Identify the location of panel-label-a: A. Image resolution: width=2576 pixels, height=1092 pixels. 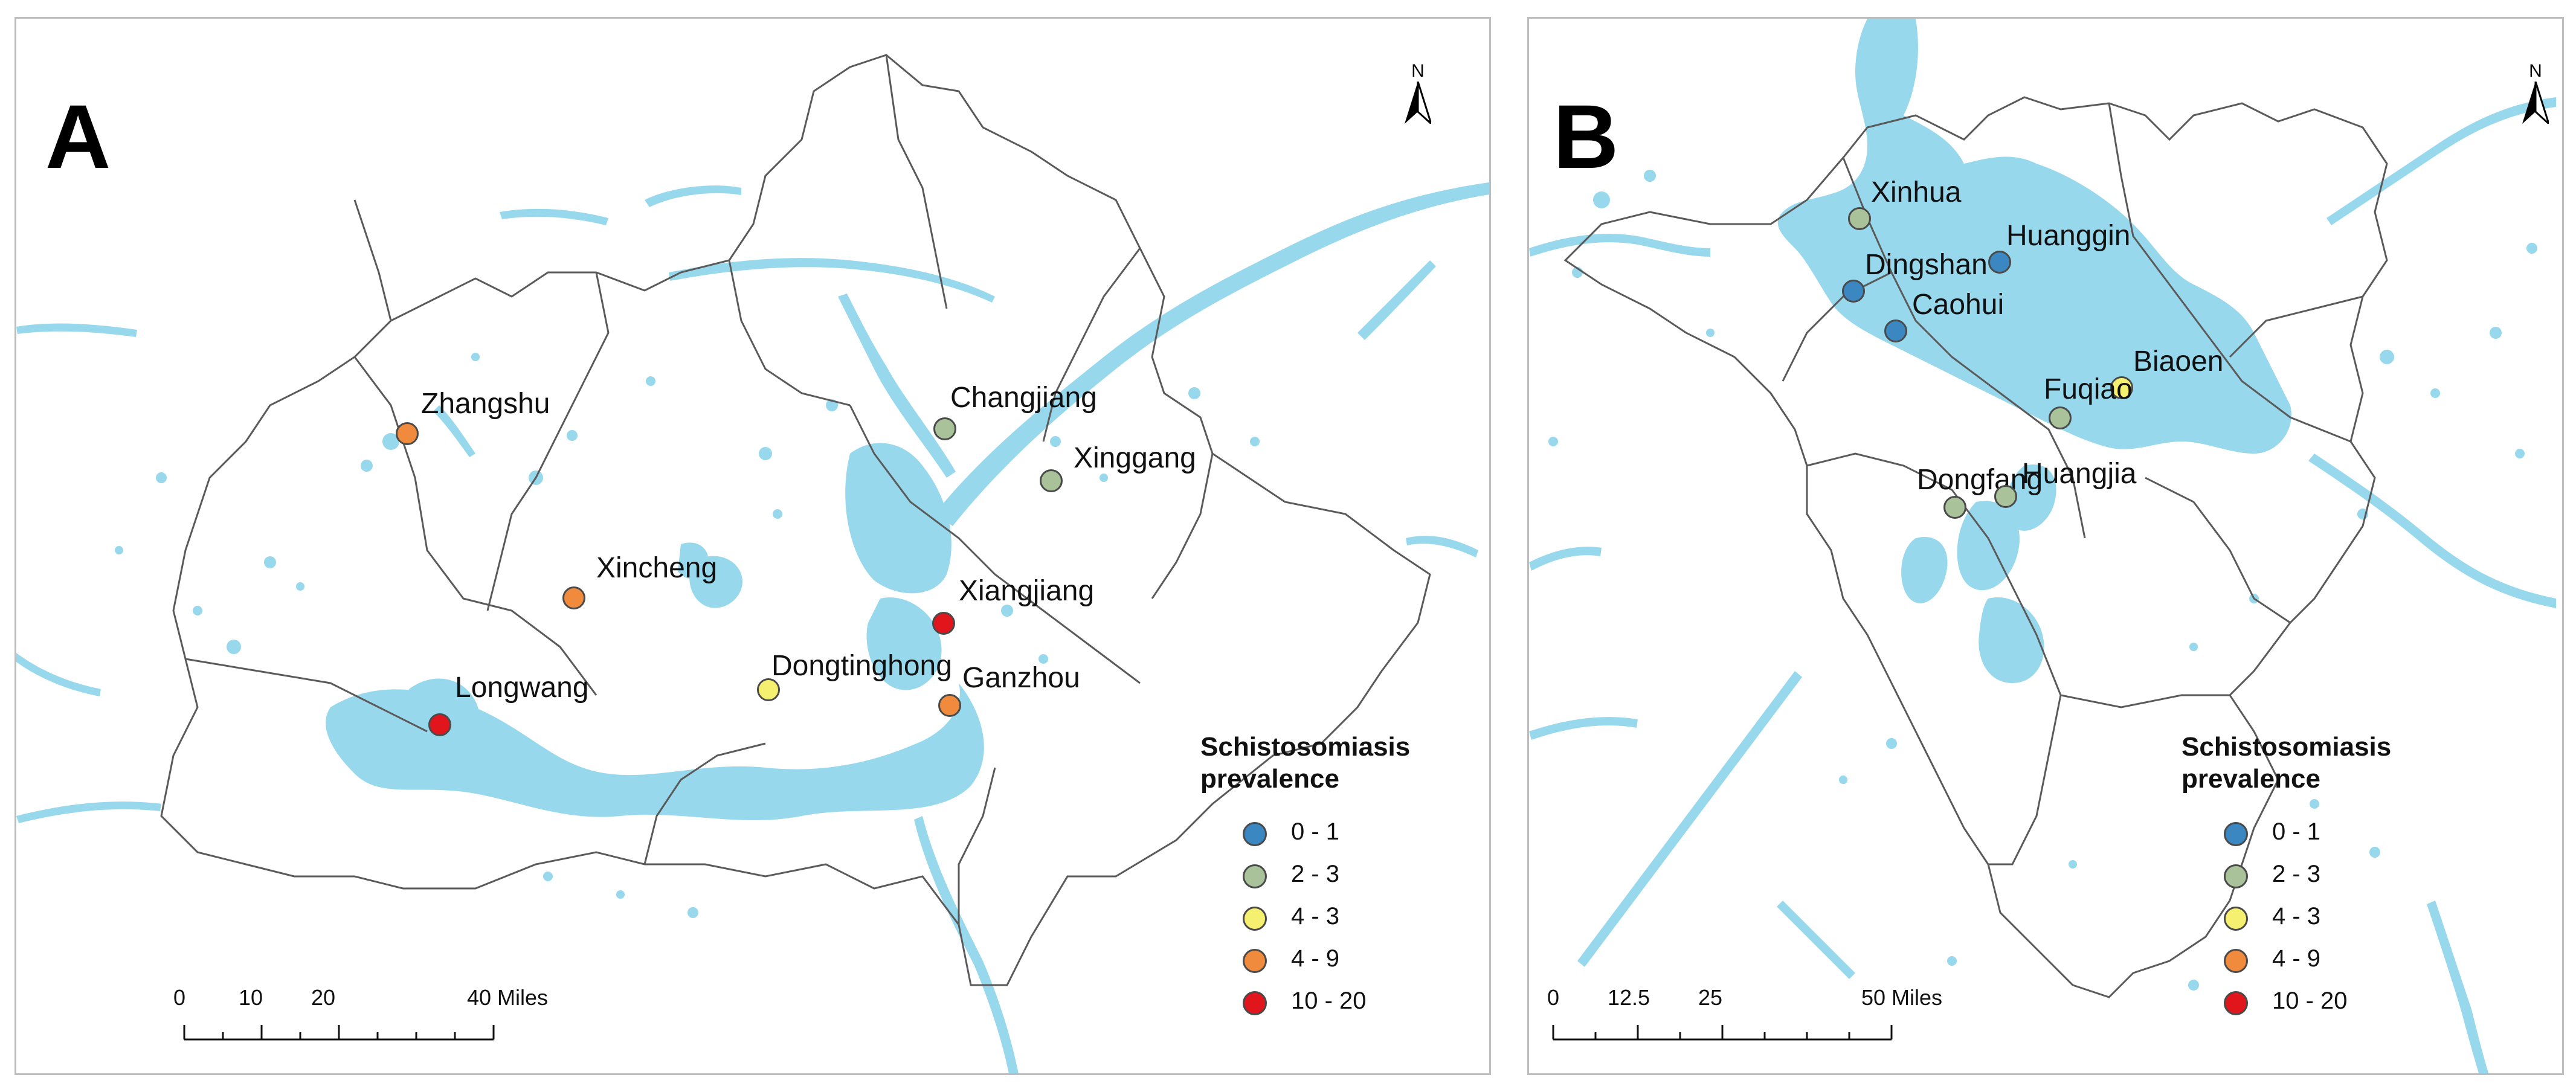
(78, 136).